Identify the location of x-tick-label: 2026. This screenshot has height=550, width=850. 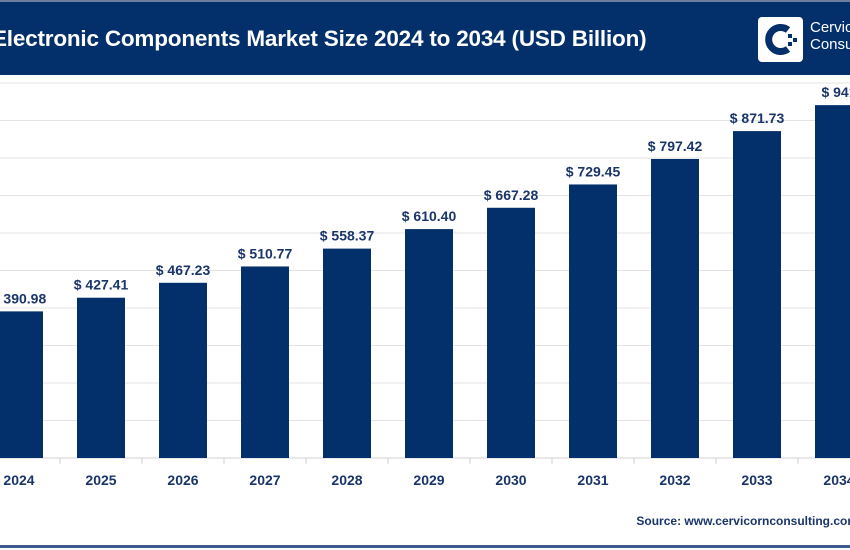
(182, 480).